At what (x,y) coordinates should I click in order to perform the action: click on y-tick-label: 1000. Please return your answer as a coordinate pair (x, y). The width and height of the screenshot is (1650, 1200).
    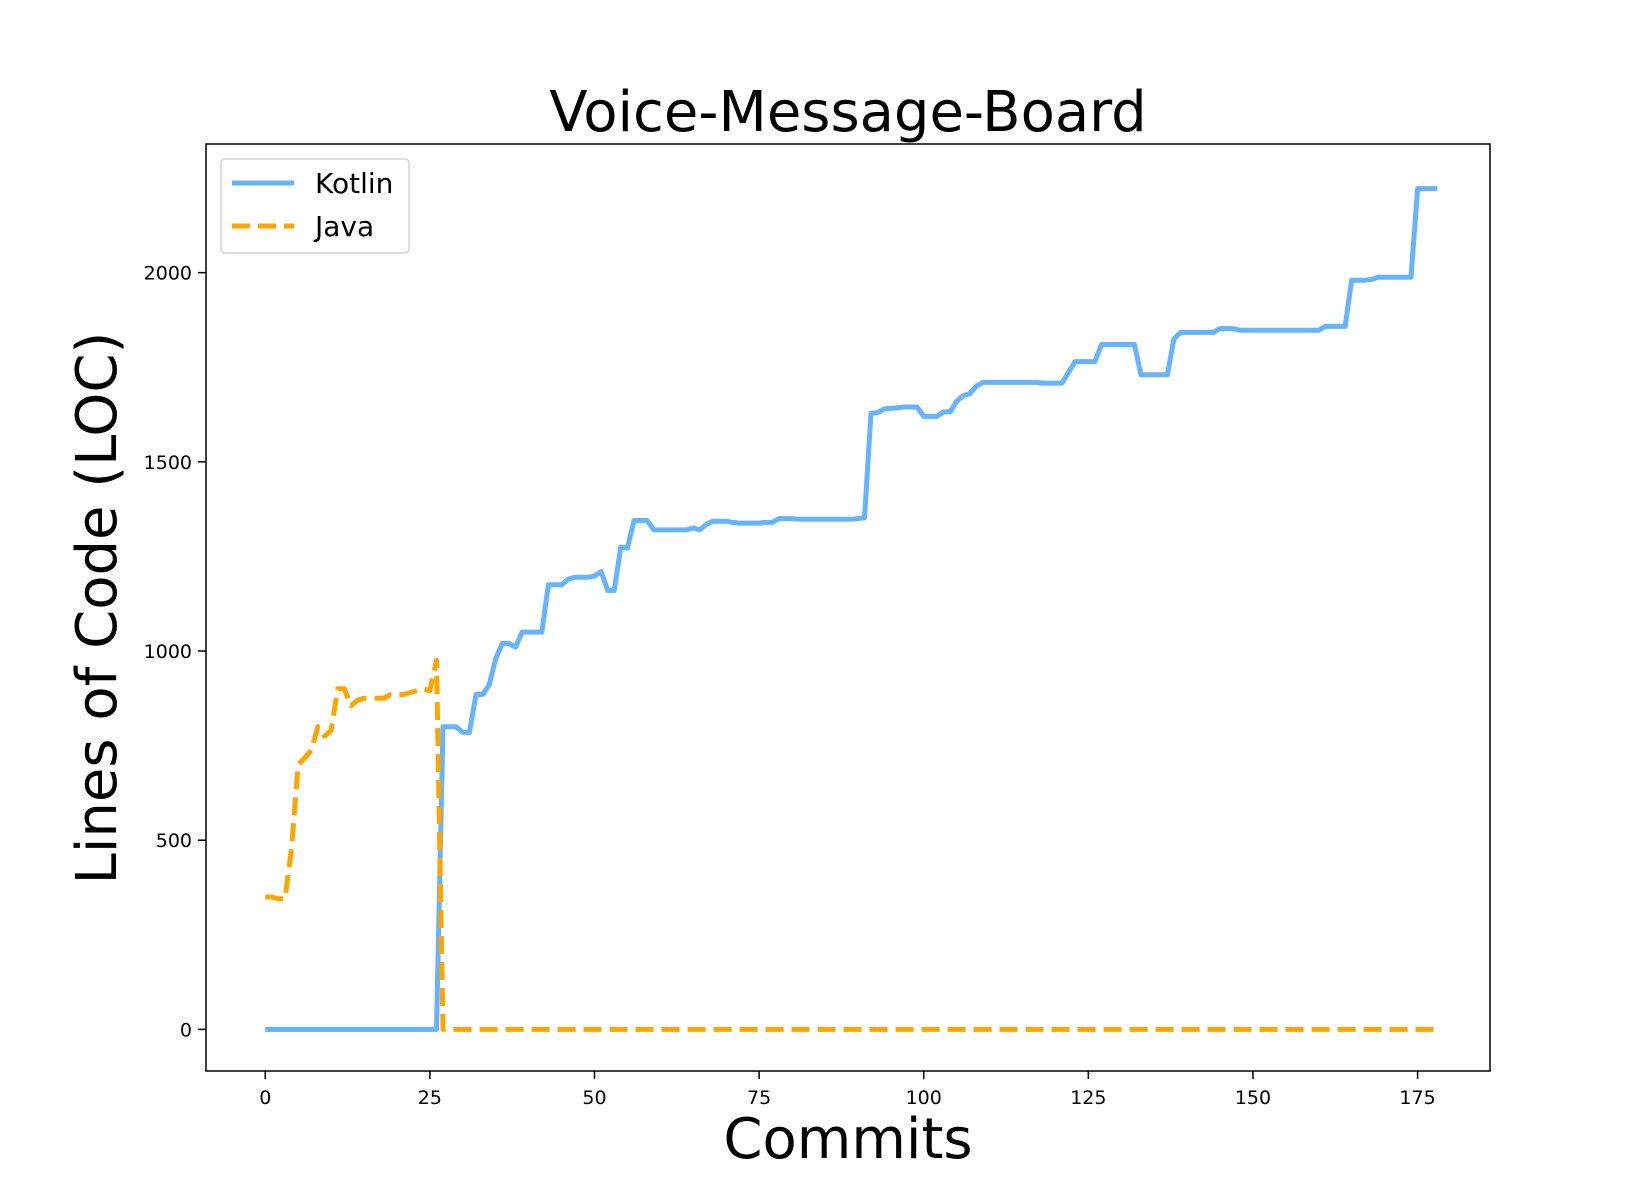
    Looking at the image, I should click on (168, 652).